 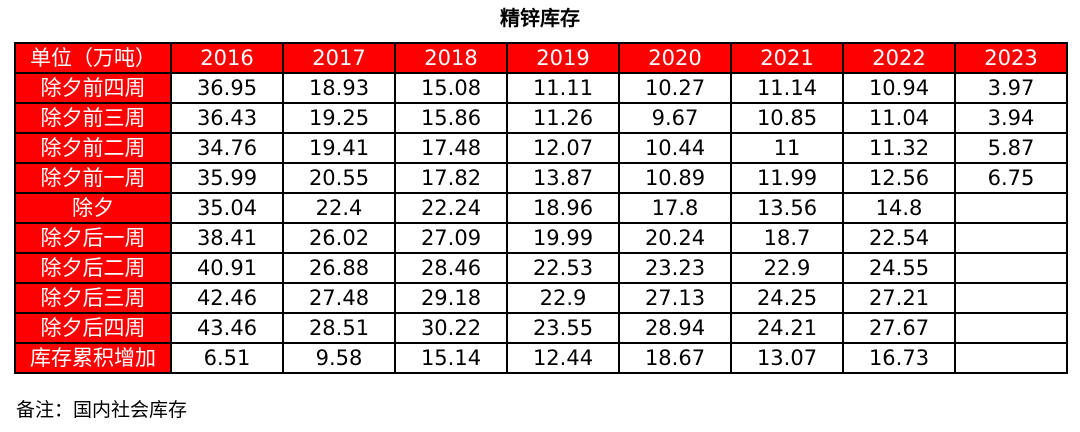 What do you see at coordinates (675, 88) in the screenshot?
I see `table-cell: 10.27` at bounding box center [675, 88].